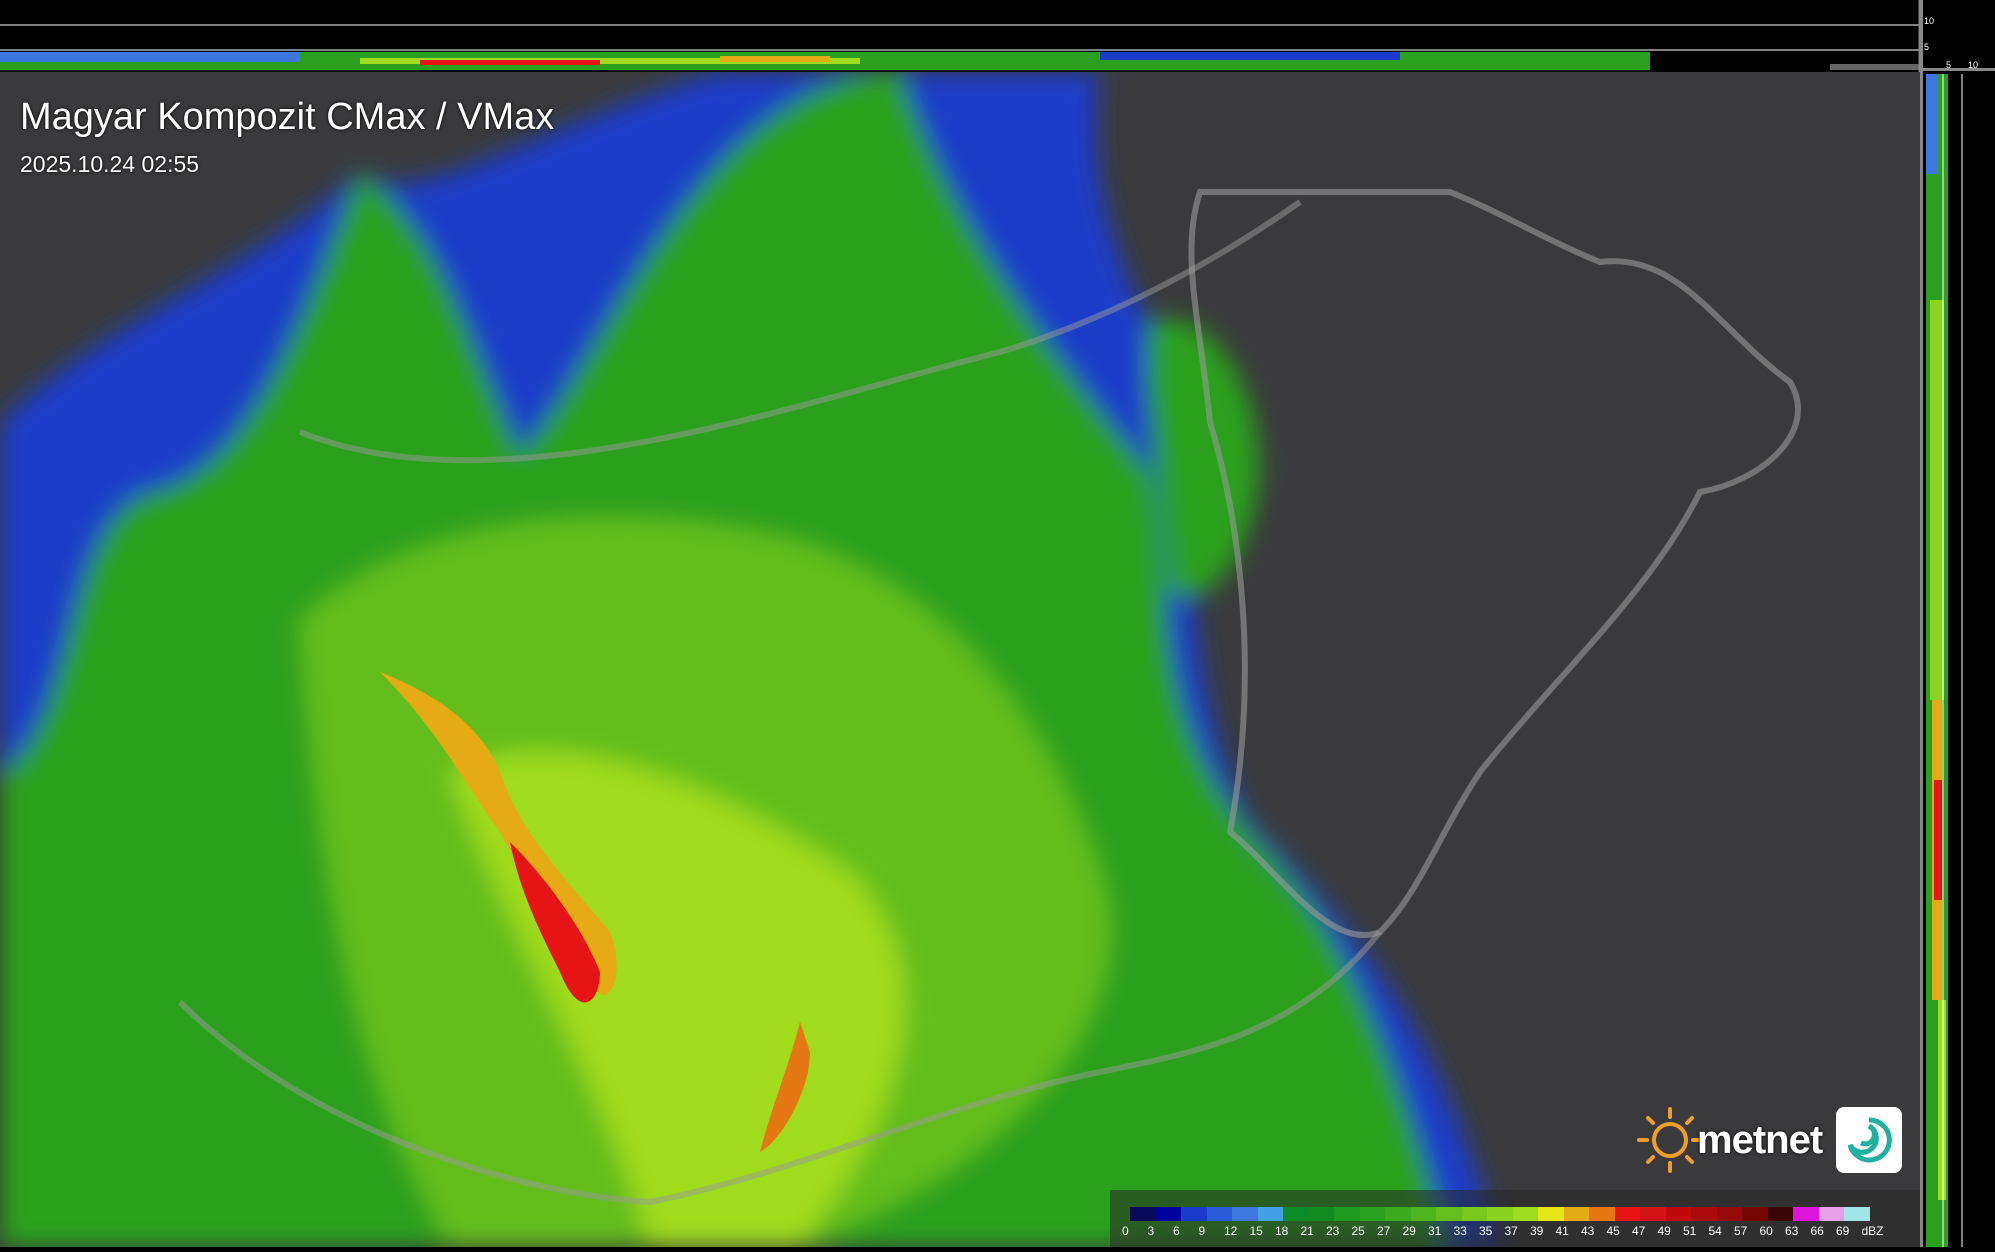  I want to click on top-profile-strip, so click(961, 36).